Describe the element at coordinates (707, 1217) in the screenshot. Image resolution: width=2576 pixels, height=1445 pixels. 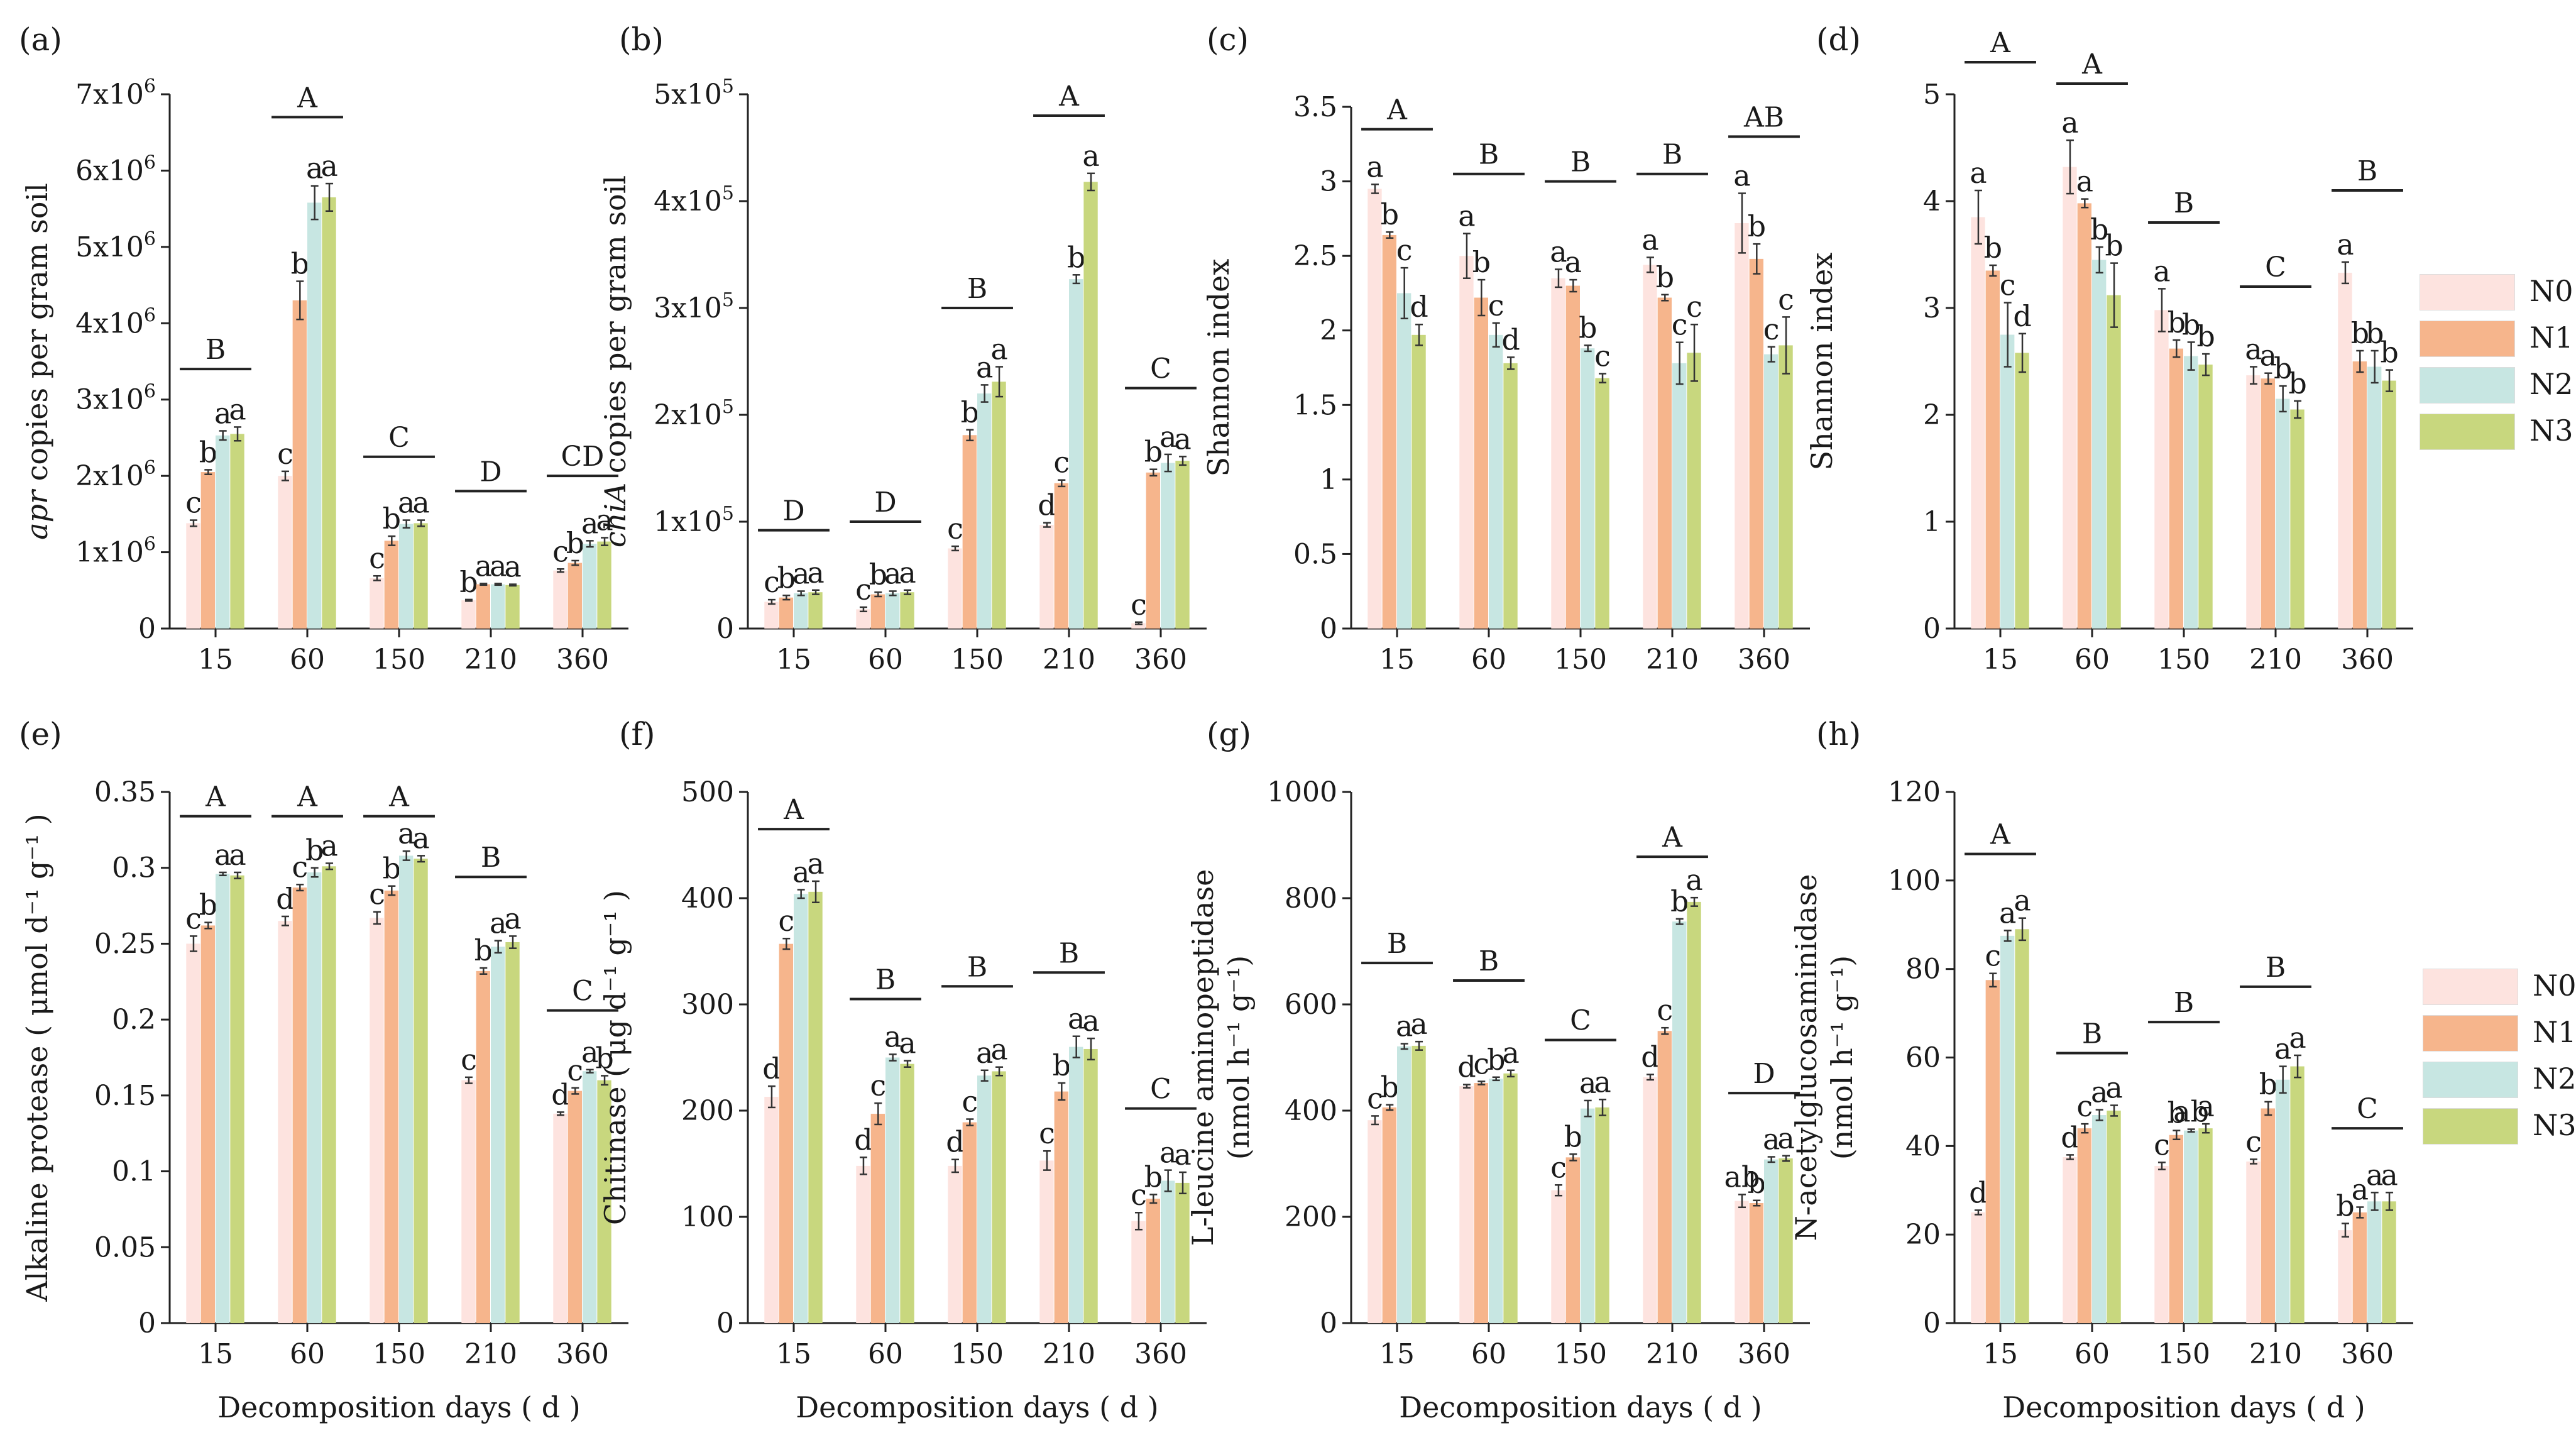
I see `y-tick-label: 100` at that location.